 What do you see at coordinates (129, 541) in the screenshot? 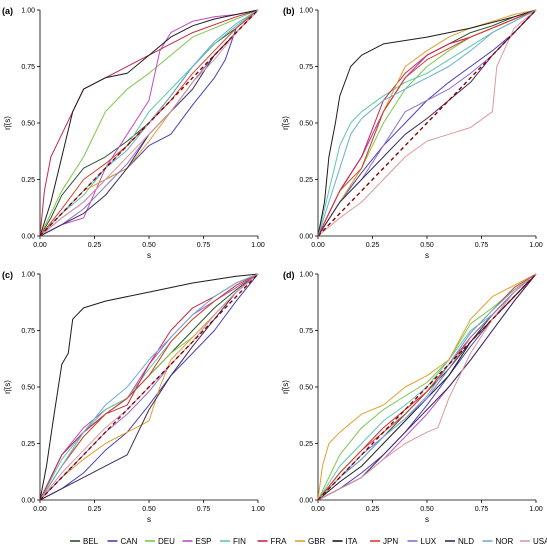
I see `legend-label-can: CAN` at bounding box center [129, 541].